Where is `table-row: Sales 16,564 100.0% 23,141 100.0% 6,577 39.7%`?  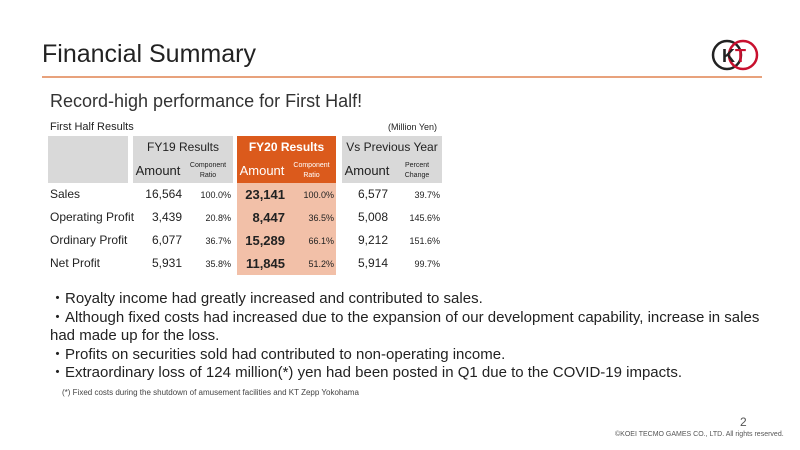 table-row: Sales 16,564 100.0% 23,141 100.0% 6,577 39.7% is located at coordinates (245, 194).